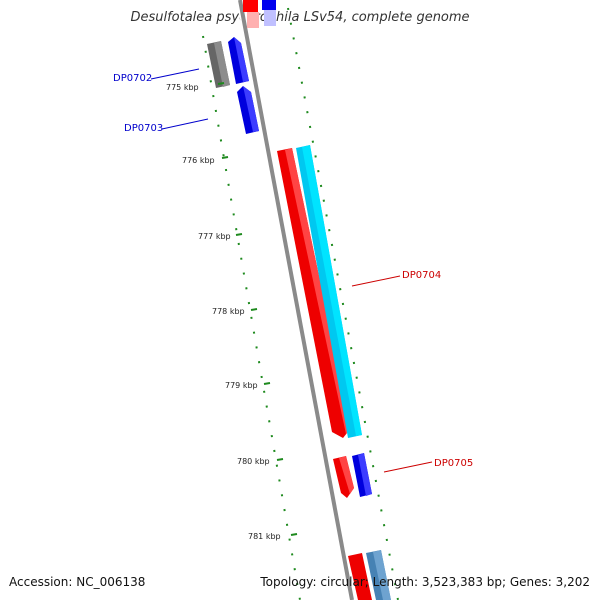 The image size is (600, 600). Describe the element at coordinates (264, 536) in the screenshot. I see `tick-label-781: 781 kbp` at that location.